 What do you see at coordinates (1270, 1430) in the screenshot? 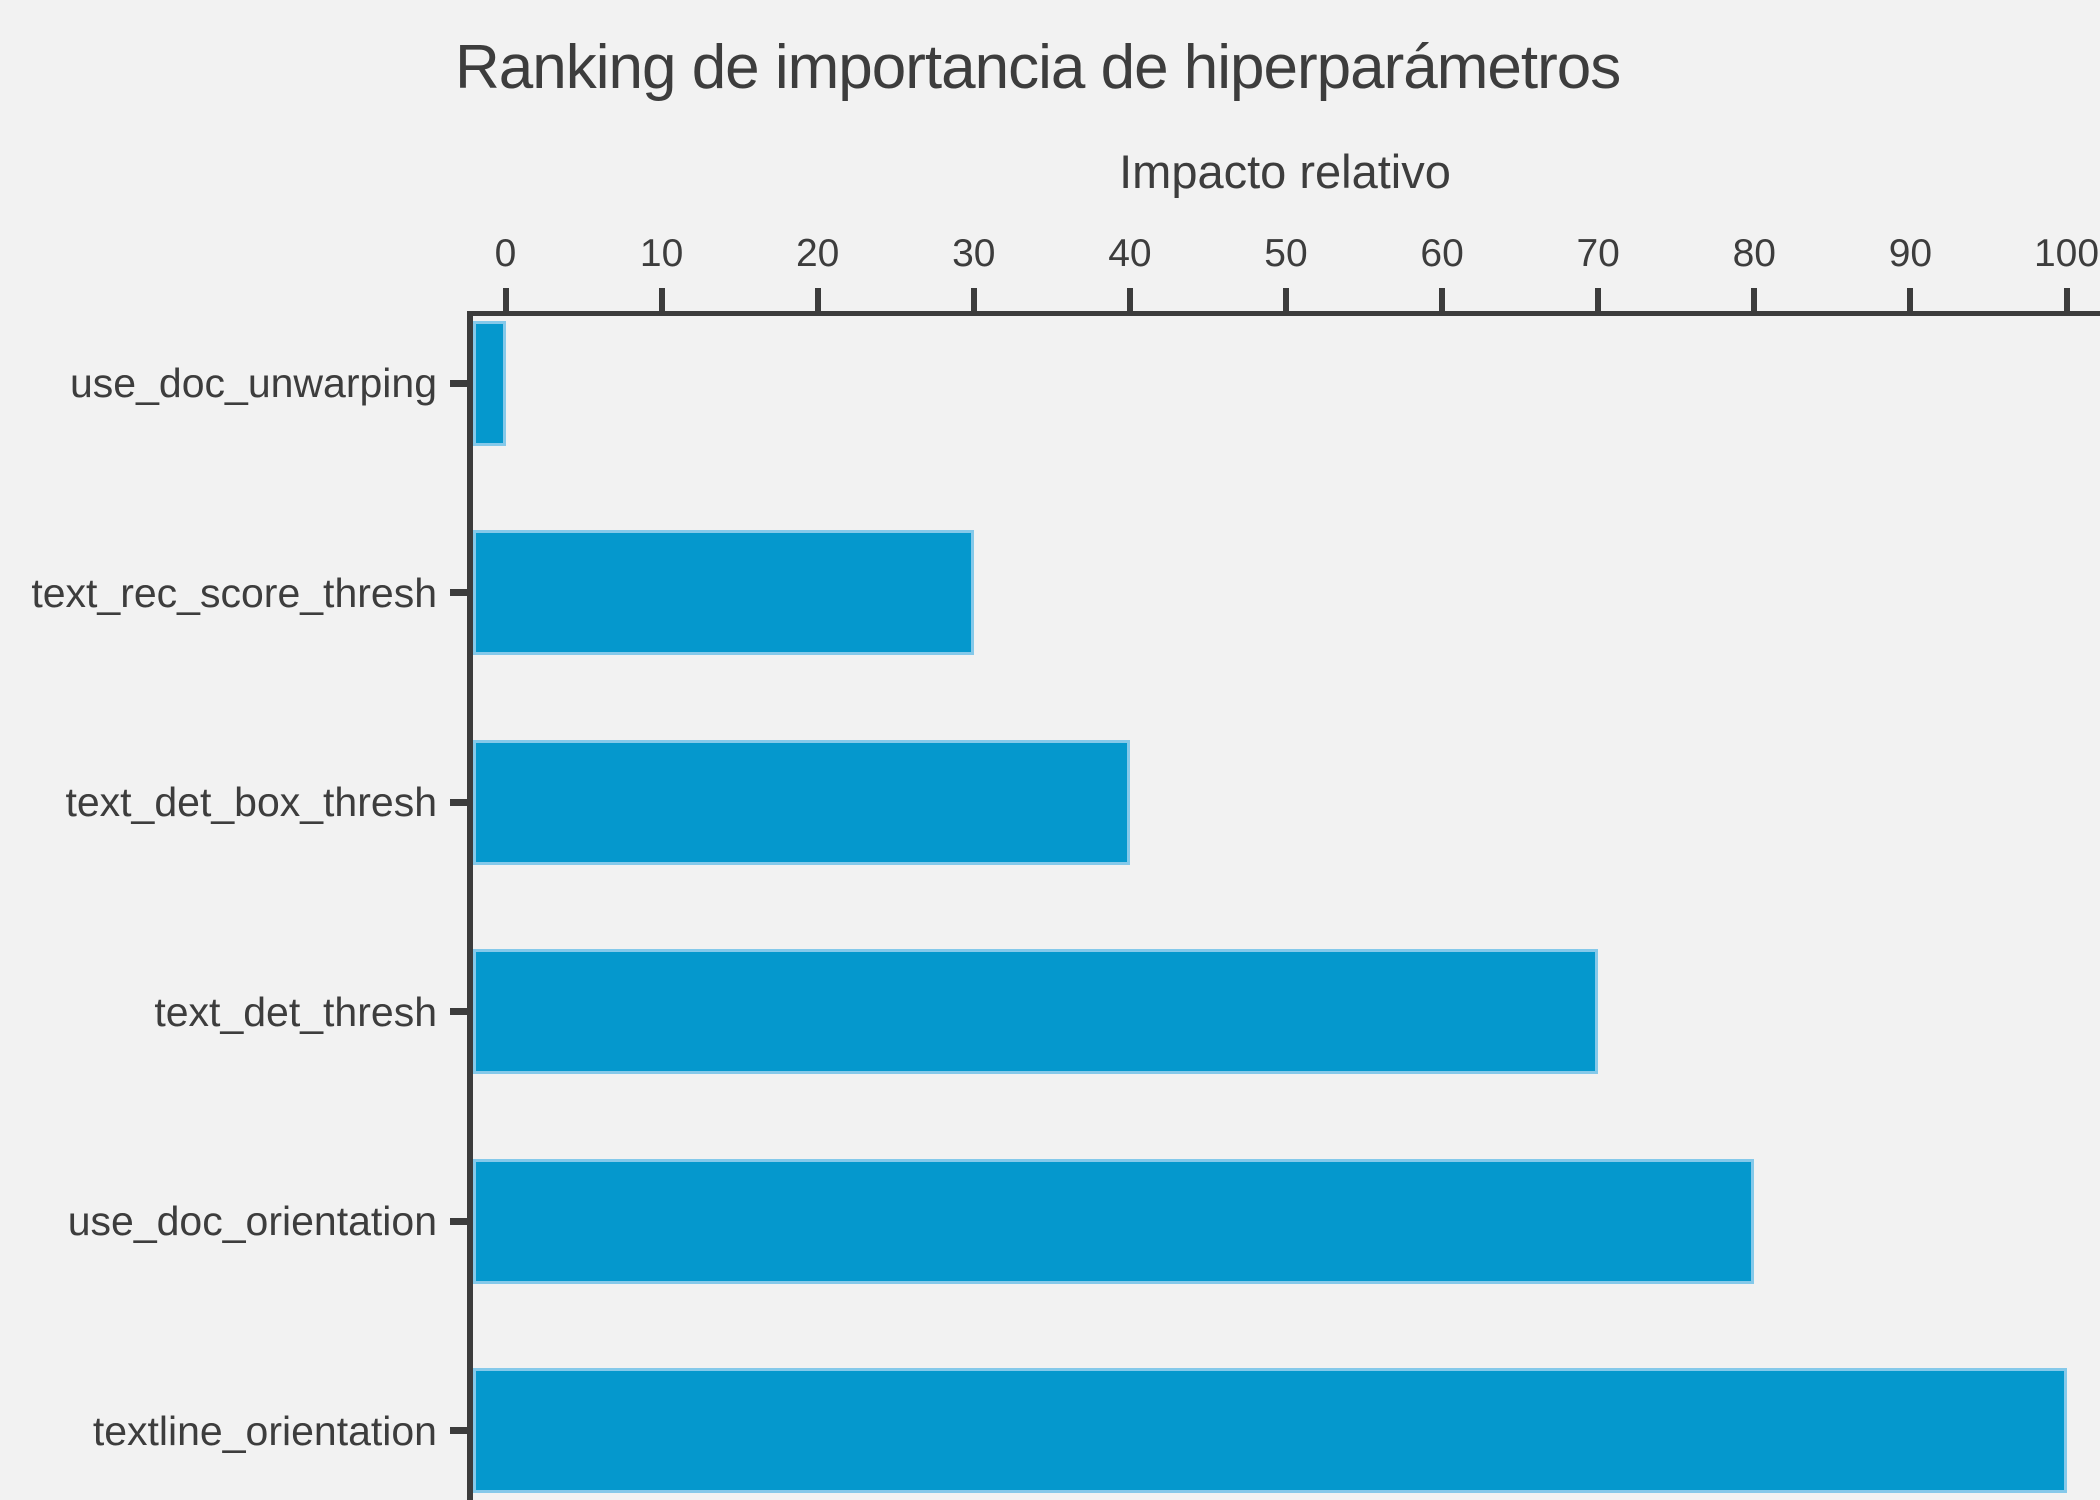
I see `bar-textline_orientation` at bounding box center [1270, 1430].